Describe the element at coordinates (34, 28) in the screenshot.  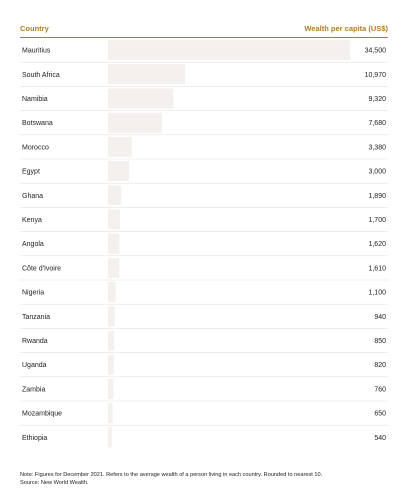
I see `country-column-header: Country` at that location.